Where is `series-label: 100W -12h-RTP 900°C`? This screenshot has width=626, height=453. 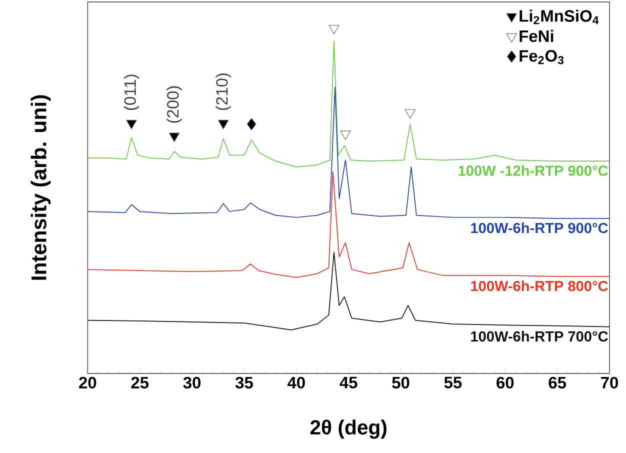 series-label: 100W -12h-RTP 900°C is located at coordinates (533, 170).